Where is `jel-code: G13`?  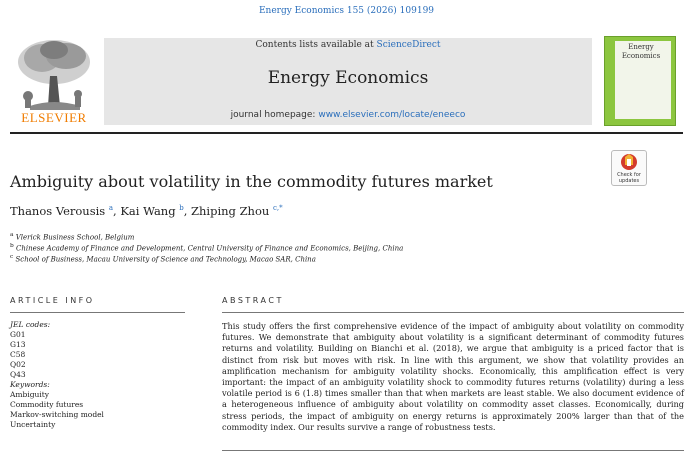
jel-code: G13 is located at coordinates (18, 344).